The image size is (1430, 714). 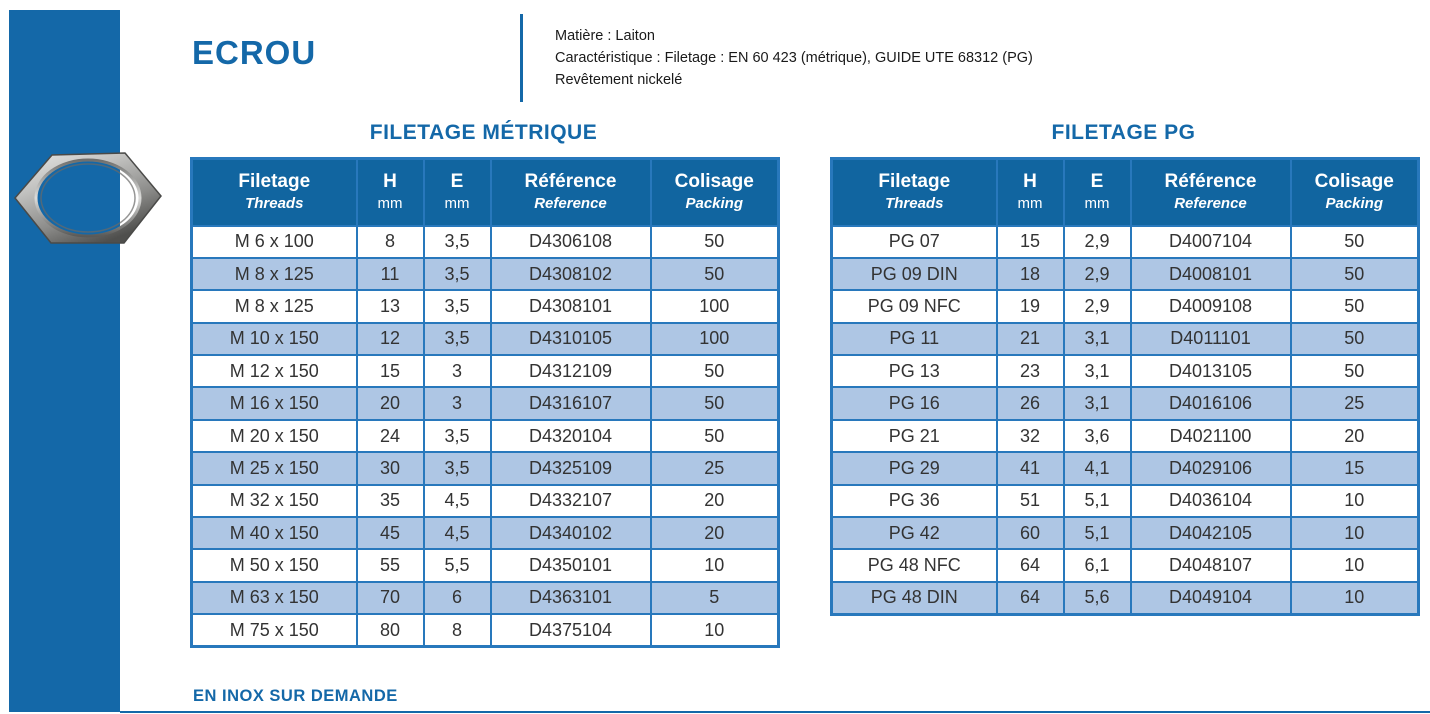 I want to click on table-row: M 8 x 125 13 3,5 D4308101 100, so click(x=485, y=306).